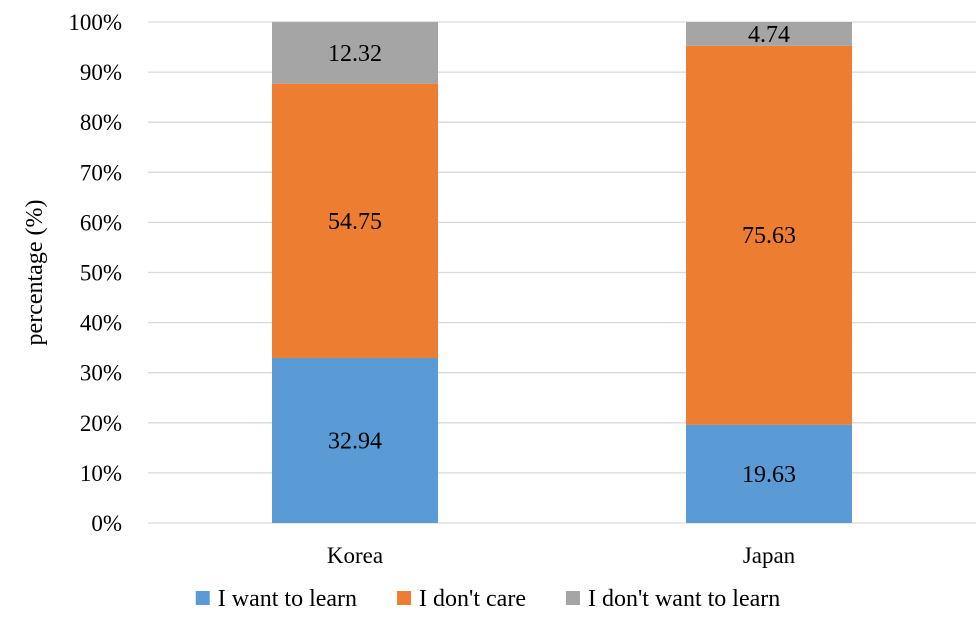  What do you see at coordinates (101, 172) in the screenshot?
I see `y-tick-label: 70%` at bounding box center [101, 172].